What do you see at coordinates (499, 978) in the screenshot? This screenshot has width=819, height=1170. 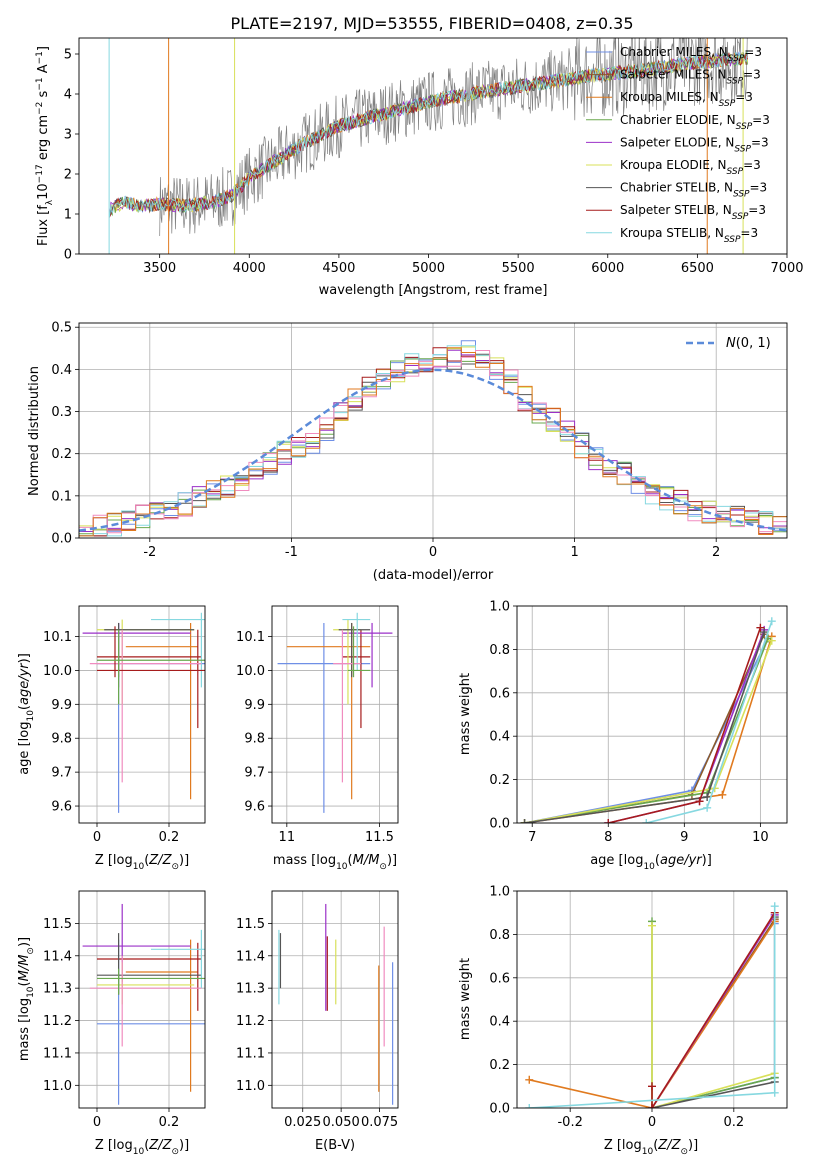 I see `y-tick-label: 0.6` at bounding box center [499, 978].